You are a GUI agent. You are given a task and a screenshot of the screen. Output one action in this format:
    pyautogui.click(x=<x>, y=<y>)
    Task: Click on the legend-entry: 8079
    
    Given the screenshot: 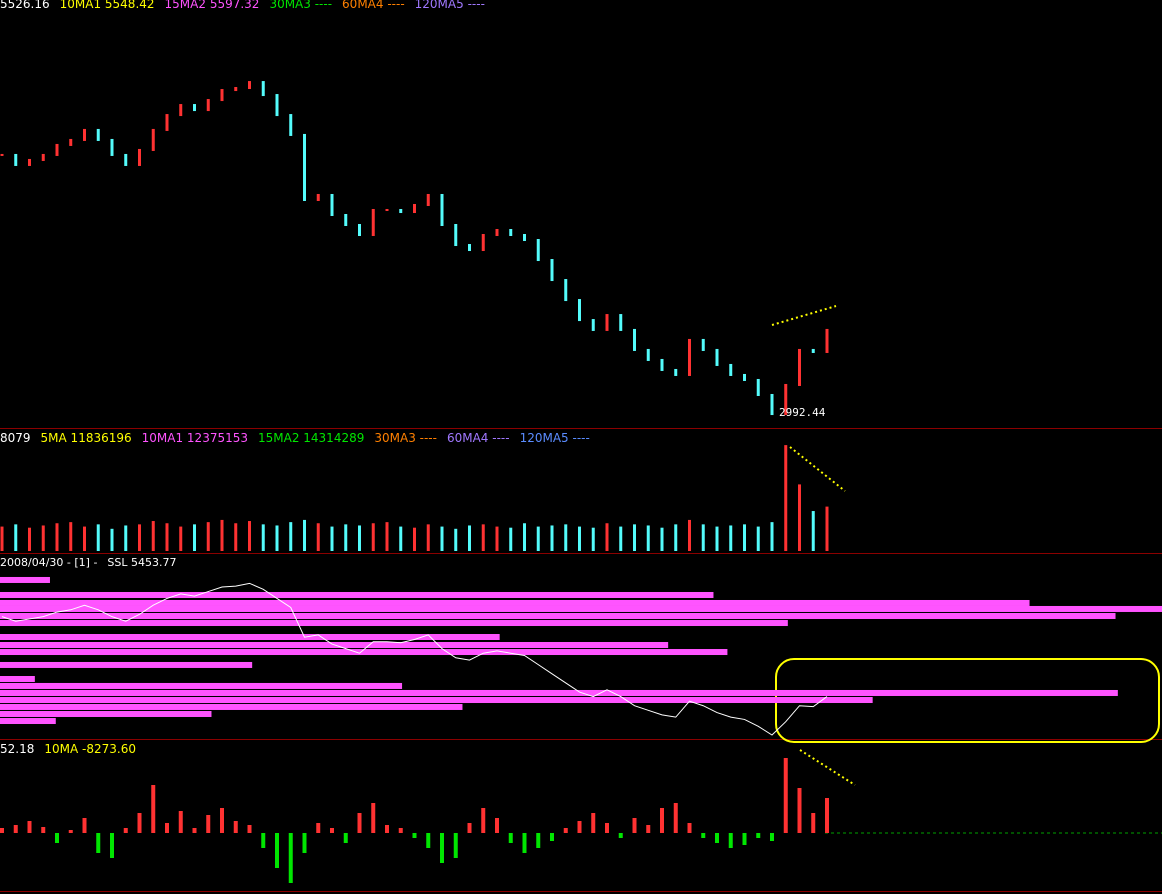 What is the action you would take?
    pyautogui.click(x=15, y=438)
    